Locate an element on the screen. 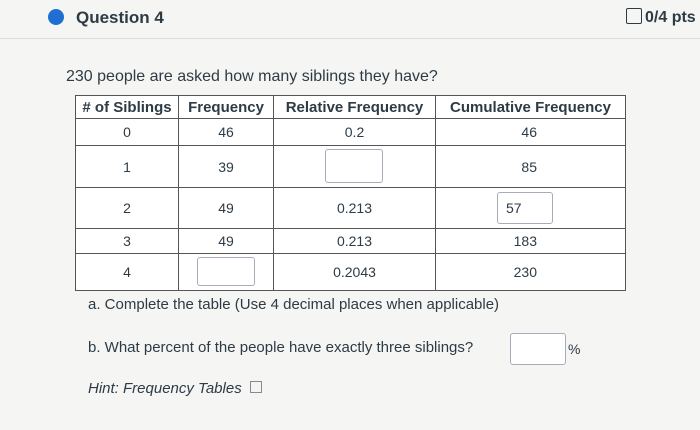  header-cell: Relative Frequency is located at coordinates (354, 107).